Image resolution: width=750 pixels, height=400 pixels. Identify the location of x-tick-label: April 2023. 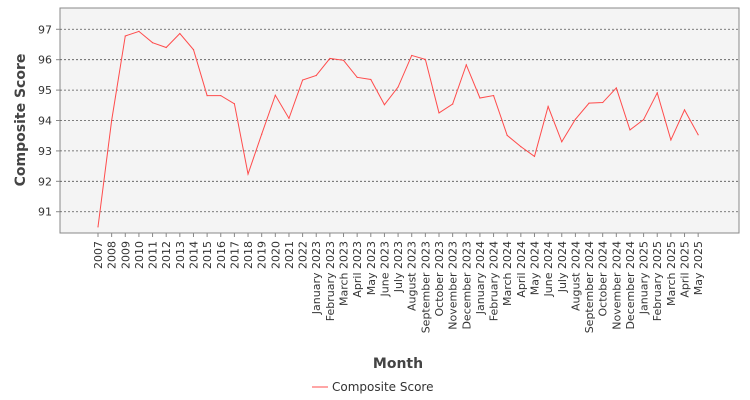
(357, 269).